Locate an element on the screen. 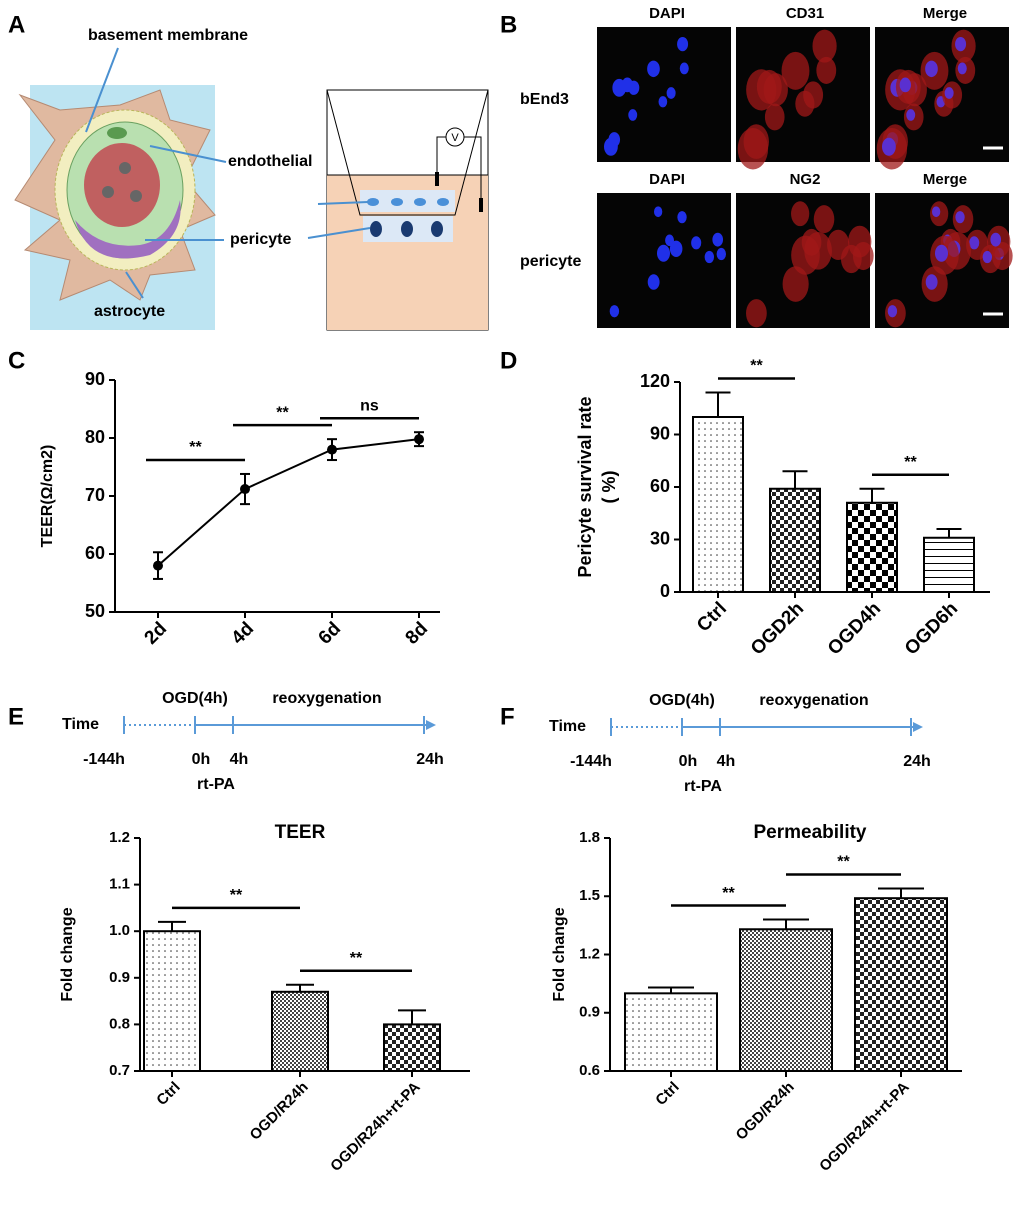 The image size is (1020, 1210). panel-label: C is located at coordinates (16, 360).